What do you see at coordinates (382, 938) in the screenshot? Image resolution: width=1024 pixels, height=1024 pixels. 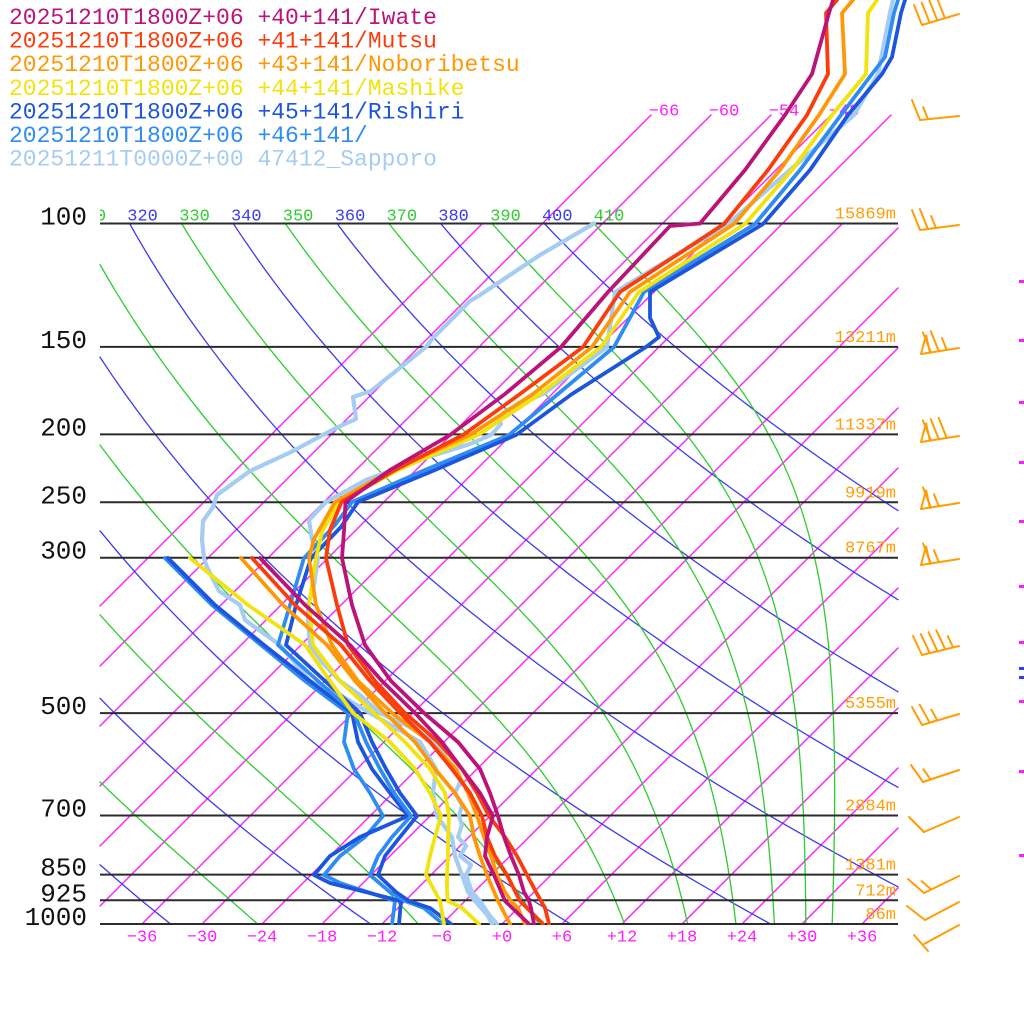 I see `svg-text: −12` at bounding box center [382, 938].